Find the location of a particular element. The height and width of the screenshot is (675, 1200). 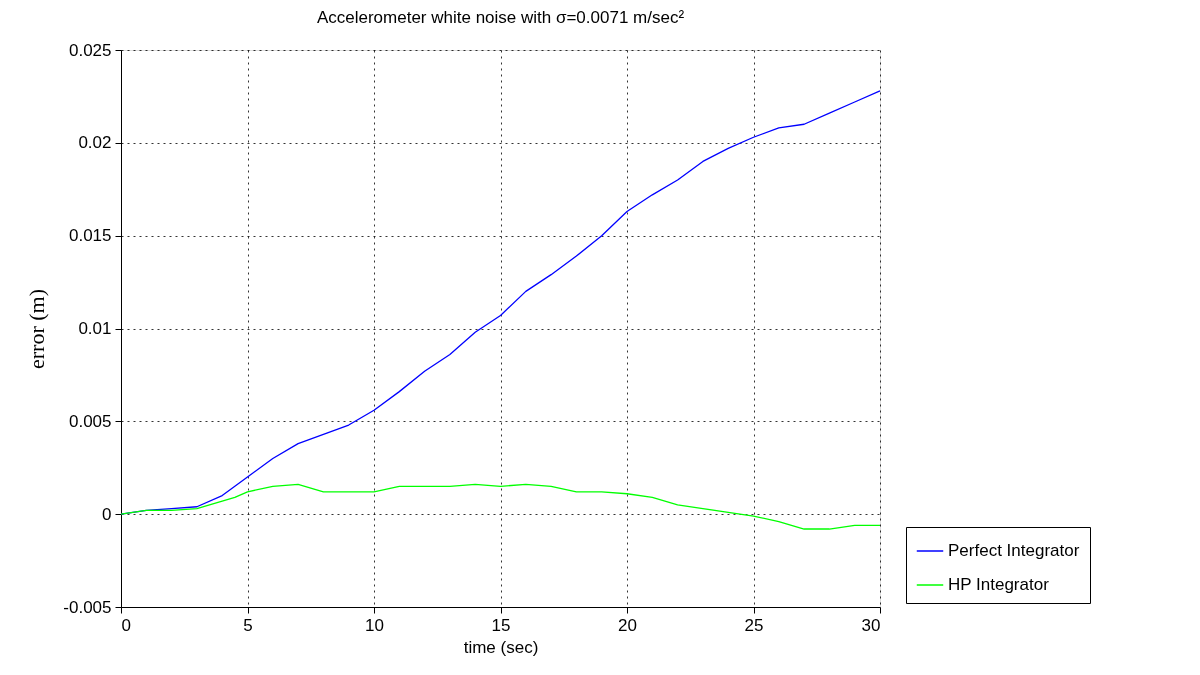

x-tick-label: 10 is located at coordinates (374, 625).